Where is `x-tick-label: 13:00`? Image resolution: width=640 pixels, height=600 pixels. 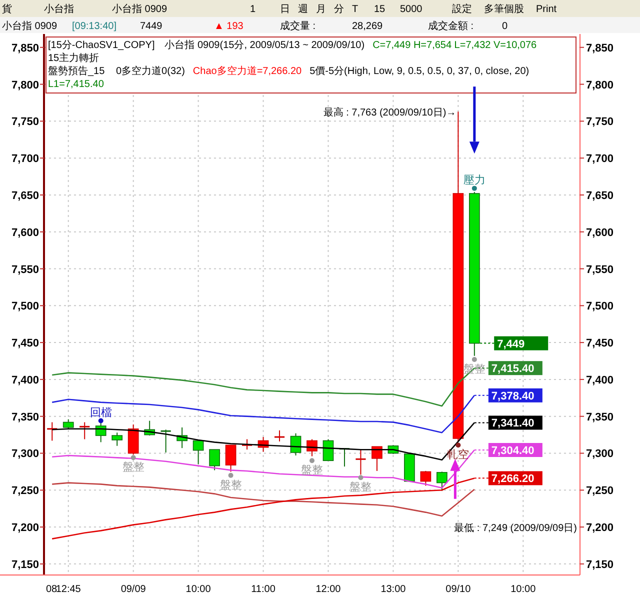 x-tick-label: 13:00 is located at coordinates (393, 589).